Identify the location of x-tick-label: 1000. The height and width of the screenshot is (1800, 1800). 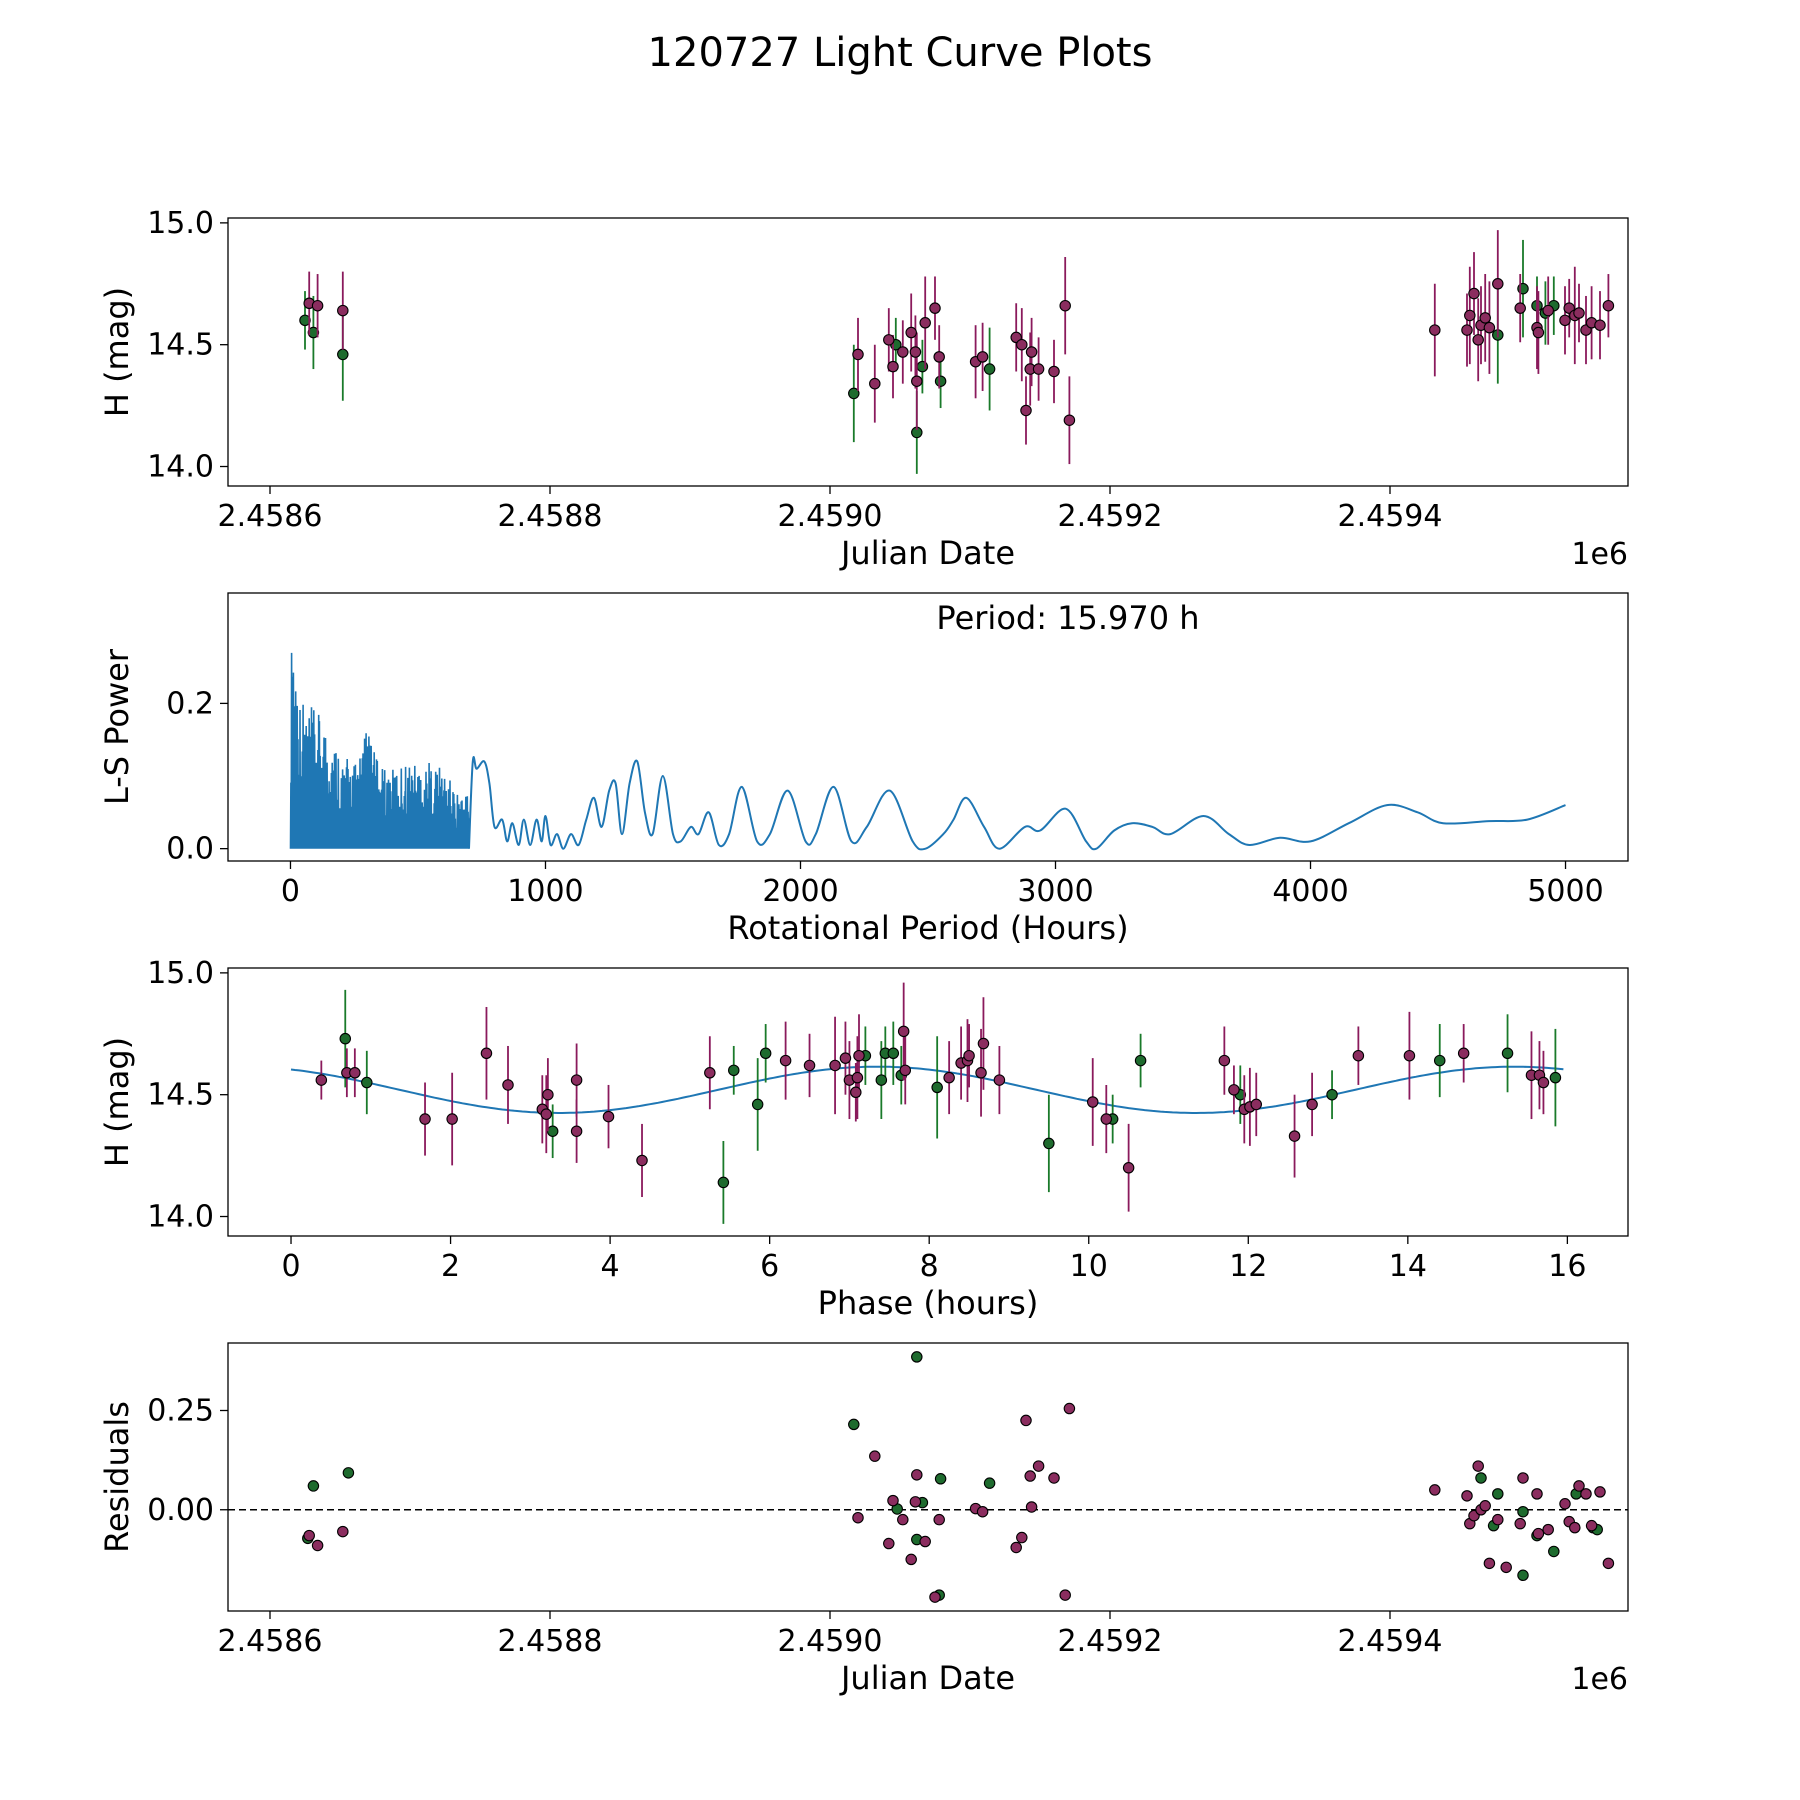
(545, 891).